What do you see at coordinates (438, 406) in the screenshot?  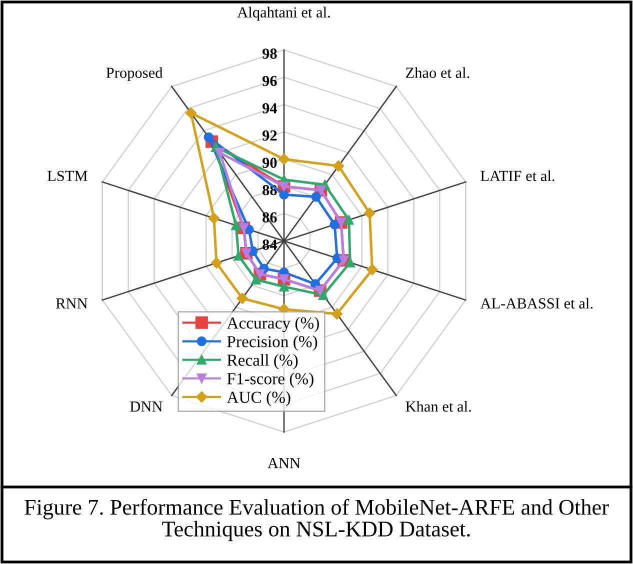 I see `spoke-label: Khan et al.` at bounding box center [438, 406].